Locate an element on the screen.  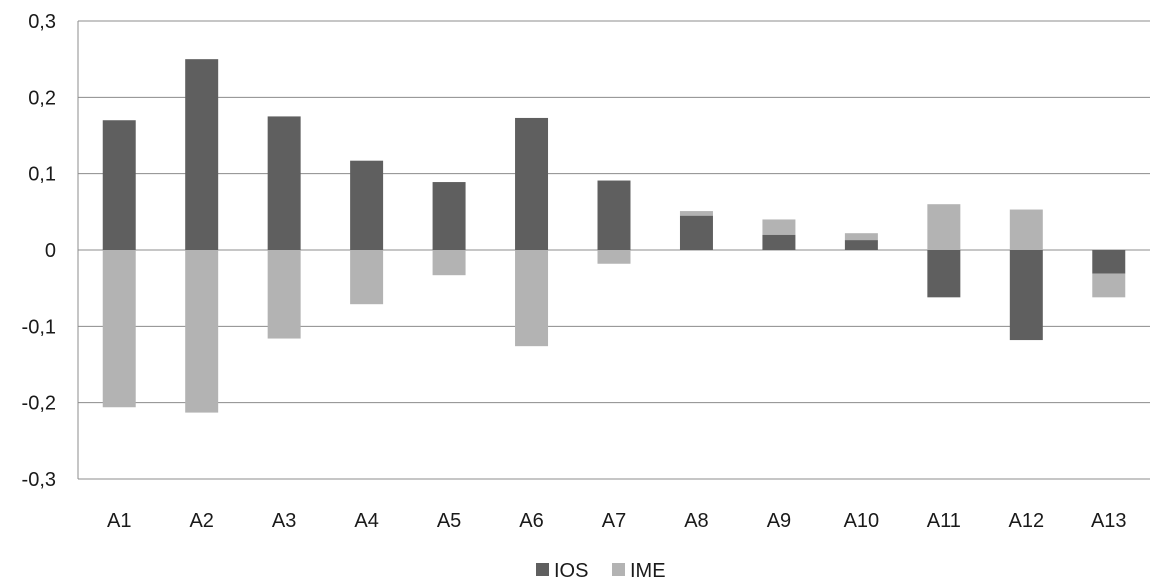
bar-ime-a6 is located at coordinates (532, 298).